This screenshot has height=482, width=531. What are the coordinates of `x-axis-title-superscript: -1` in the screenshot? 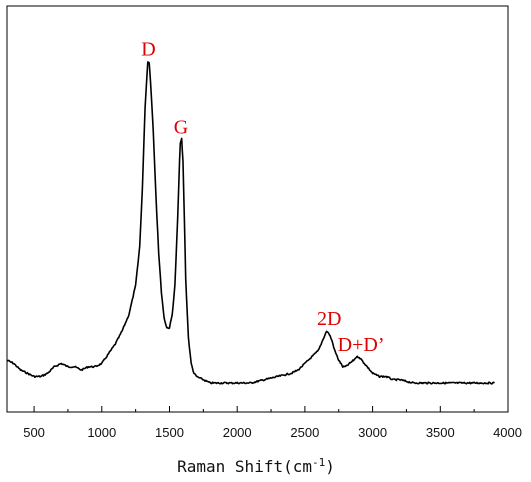 It's located at (318, 462).